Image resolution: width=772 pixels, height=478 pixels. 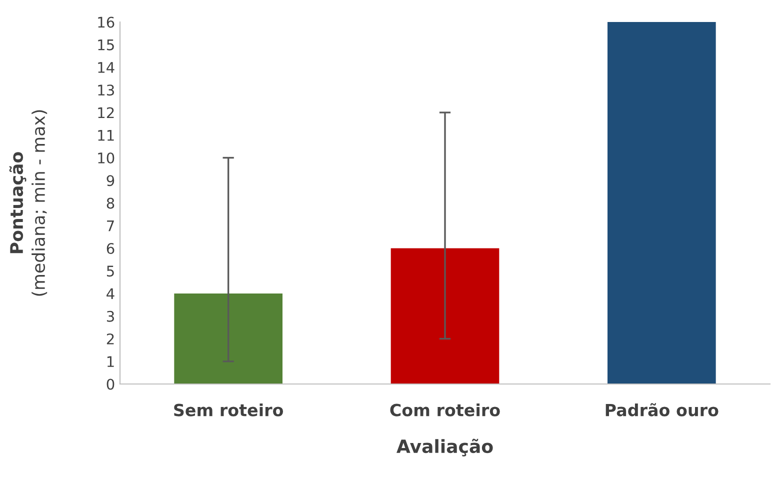 I want to click on x-tick-label: Sem roteiro, so click(x=229, y=409).